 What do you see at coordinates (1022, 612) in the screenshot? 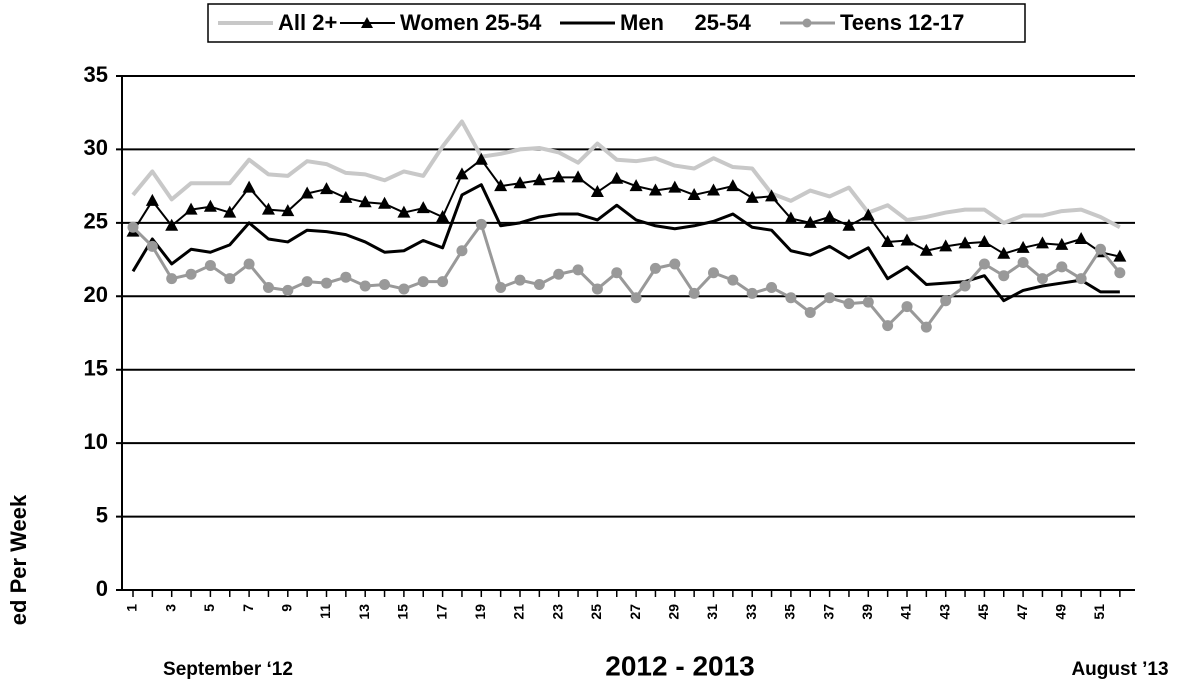
I see `x-tick-label: 47` at bounding box center [1022, 612].